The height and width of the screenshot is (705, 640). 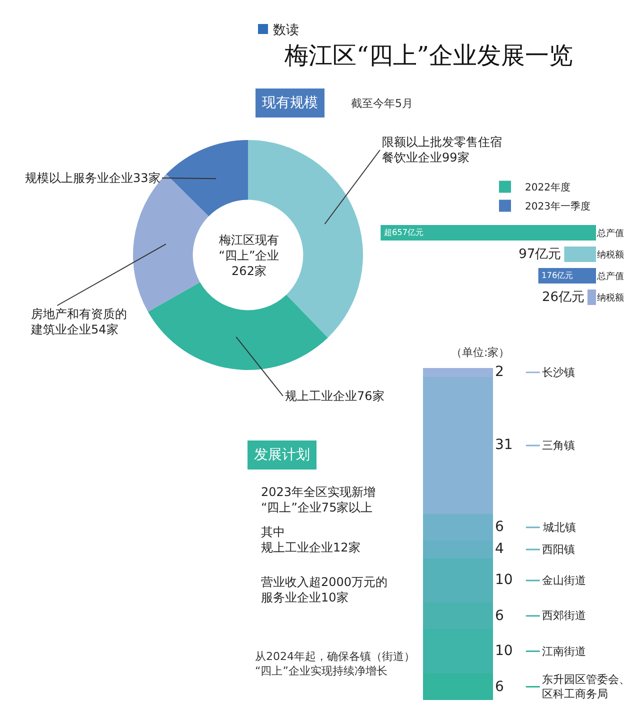 What do you see at coordinates (499, 549) in the screenshot?
I see `data-label: 4` at bounding box center [499, 549].